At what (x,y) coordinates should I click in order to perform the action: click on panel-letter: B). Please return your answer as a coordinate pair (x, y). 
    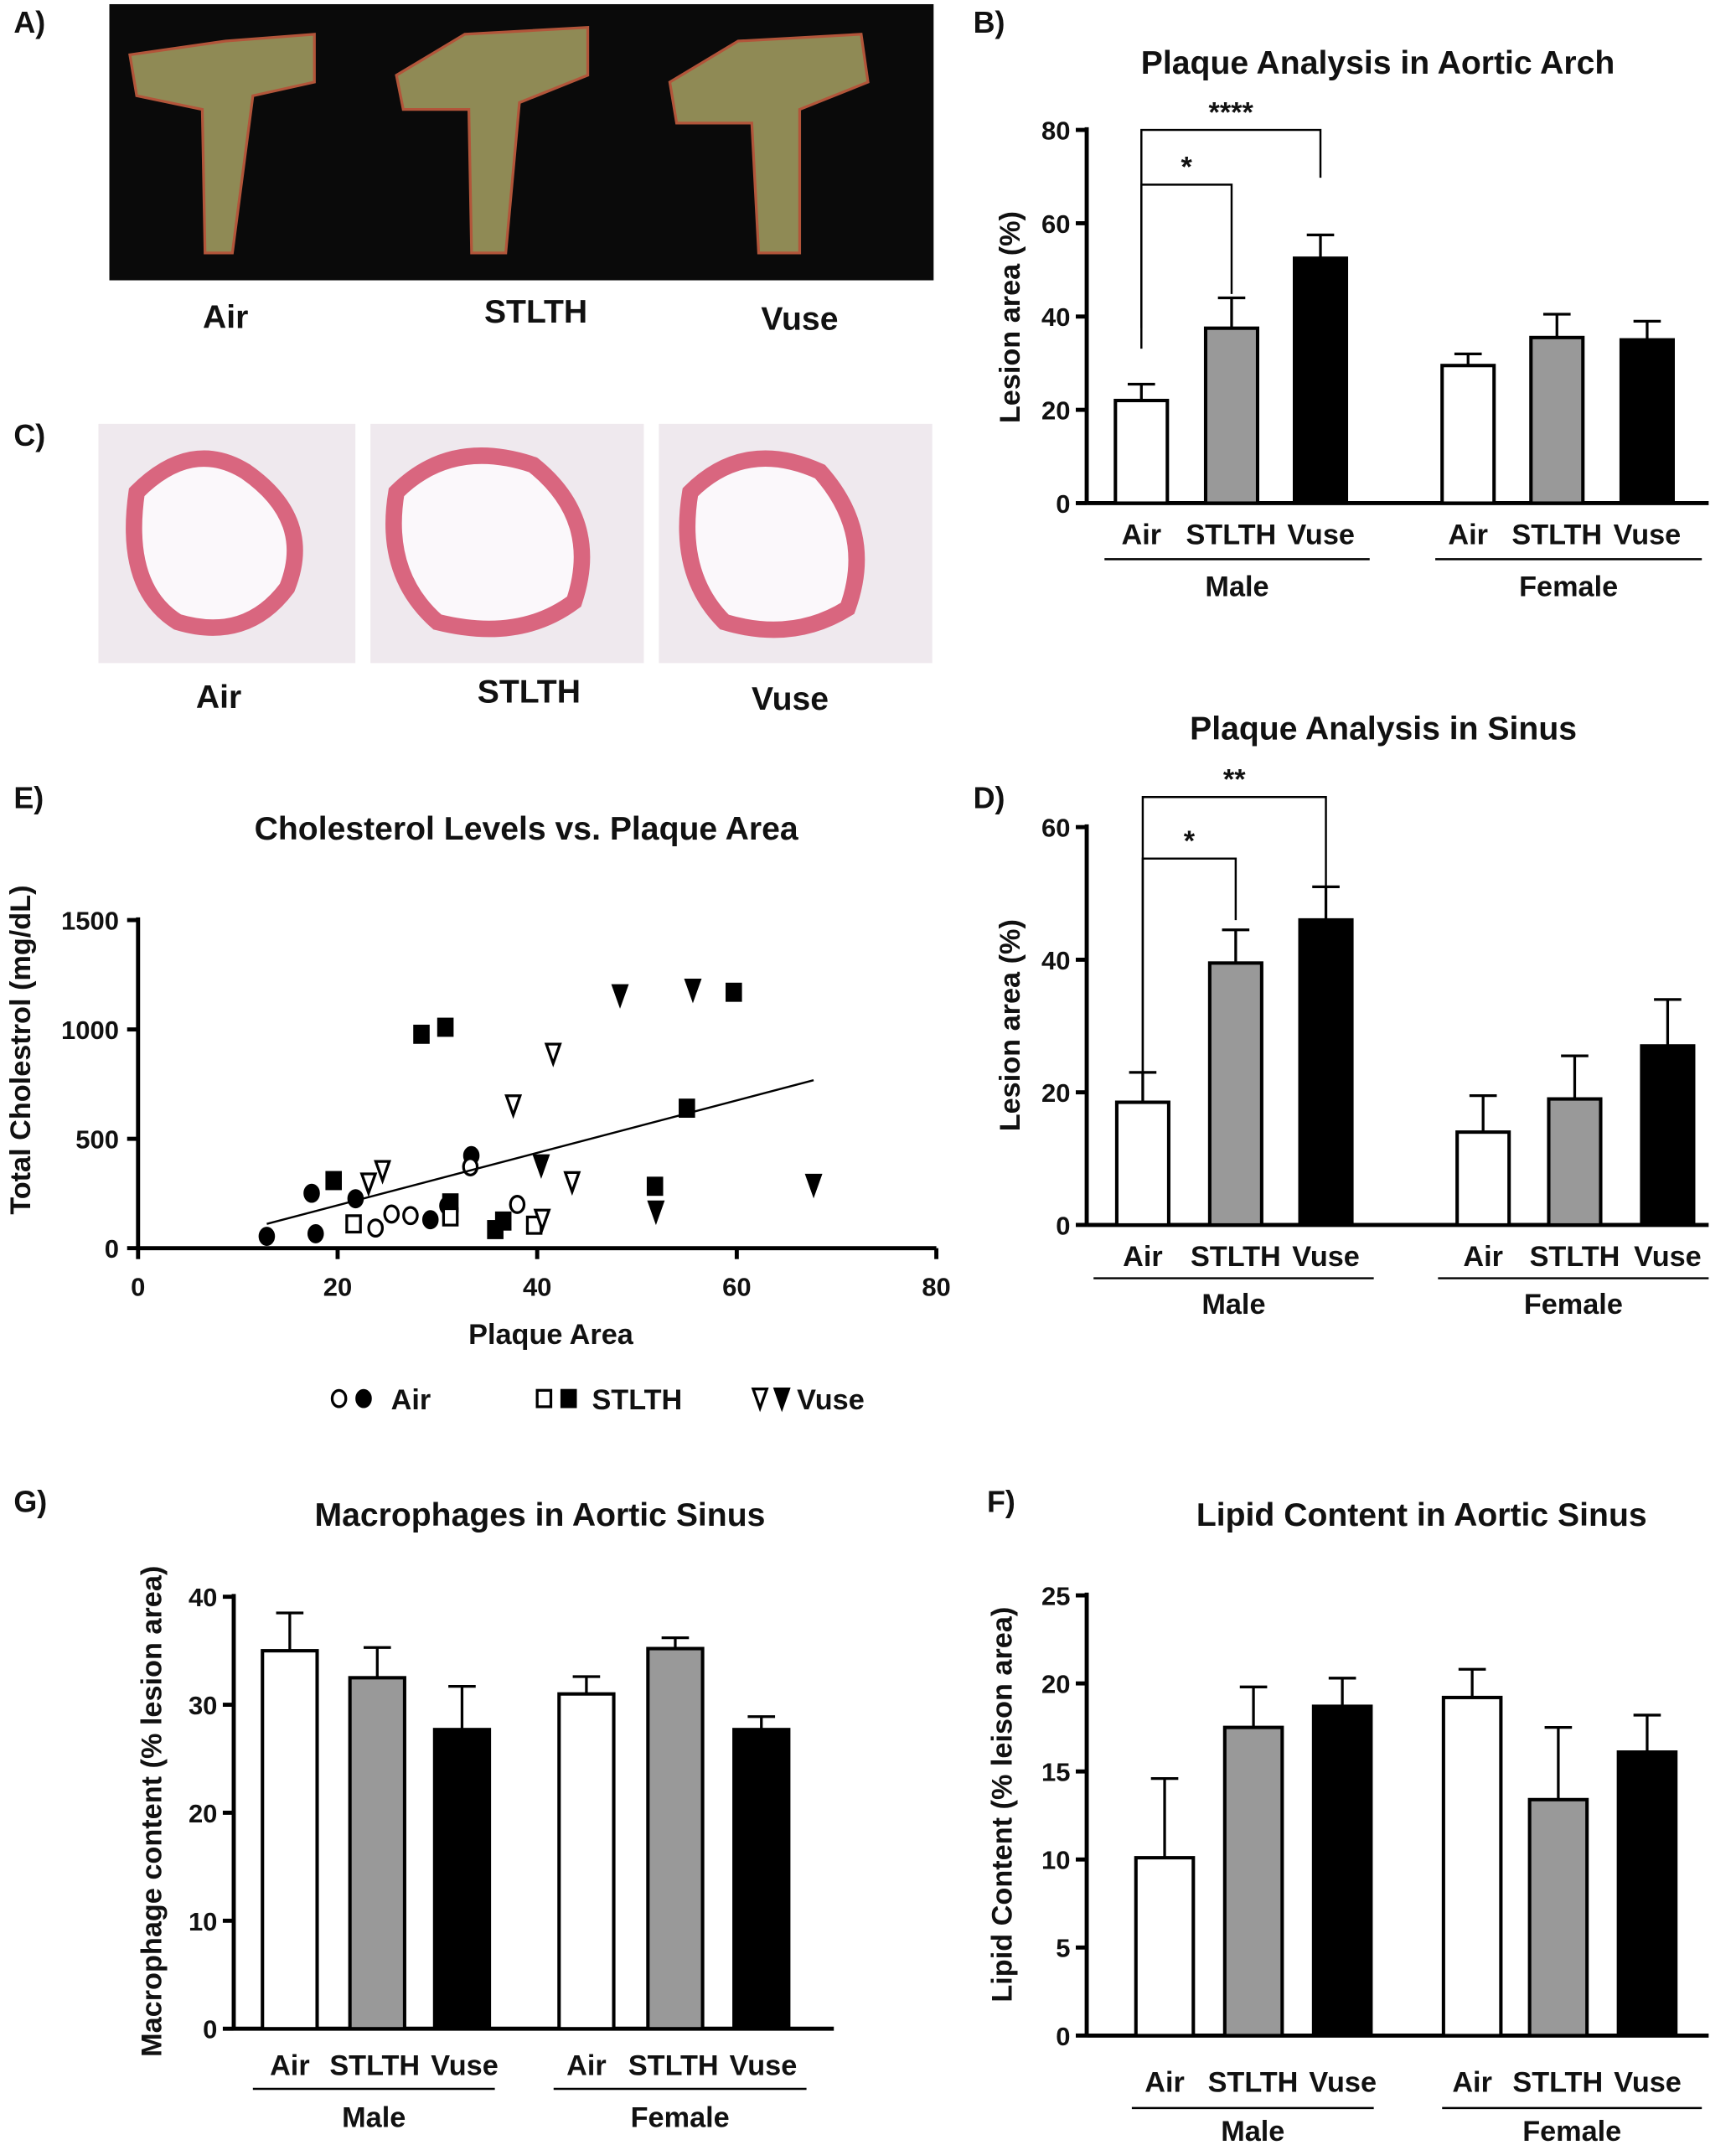
    Looking at the image, I should click on (989, 22).